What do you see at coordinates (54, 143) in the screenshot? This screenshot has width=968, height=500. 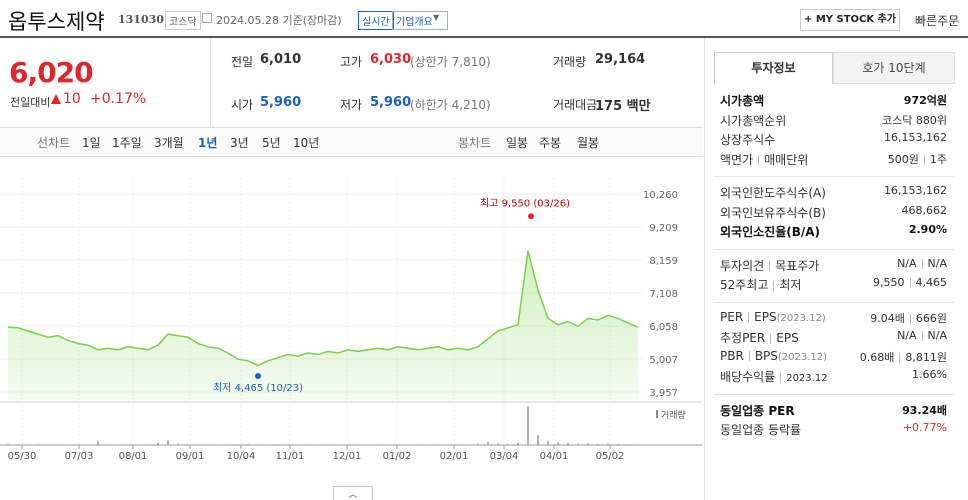 I see `line-chart-label: 선차트` at bounding box center [54, 143].